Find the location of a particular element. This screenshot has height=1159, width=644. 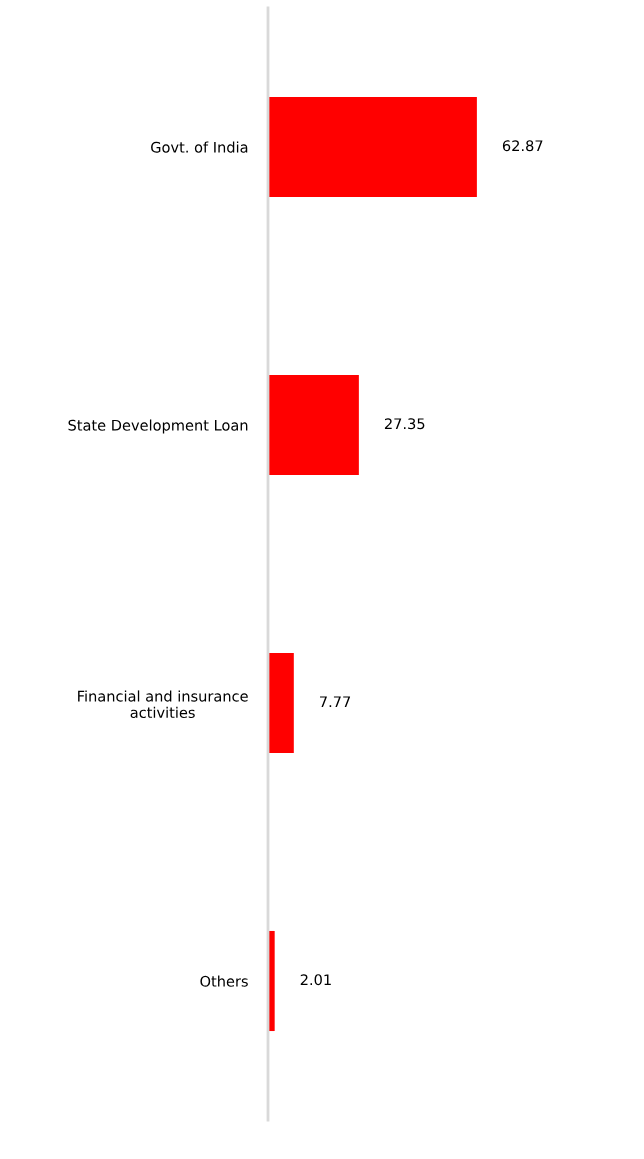

data-label: 62.87 is located at coordinates (522, 146).